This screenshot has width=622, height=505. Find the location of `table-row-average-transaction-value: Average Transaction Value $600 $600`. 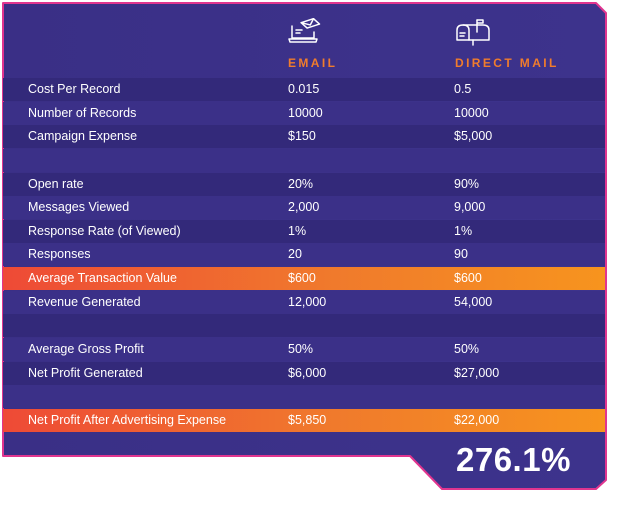

table-row-average-transaction-value: Average Transaction Value $600 $600 is located at coordinates (304, 278).